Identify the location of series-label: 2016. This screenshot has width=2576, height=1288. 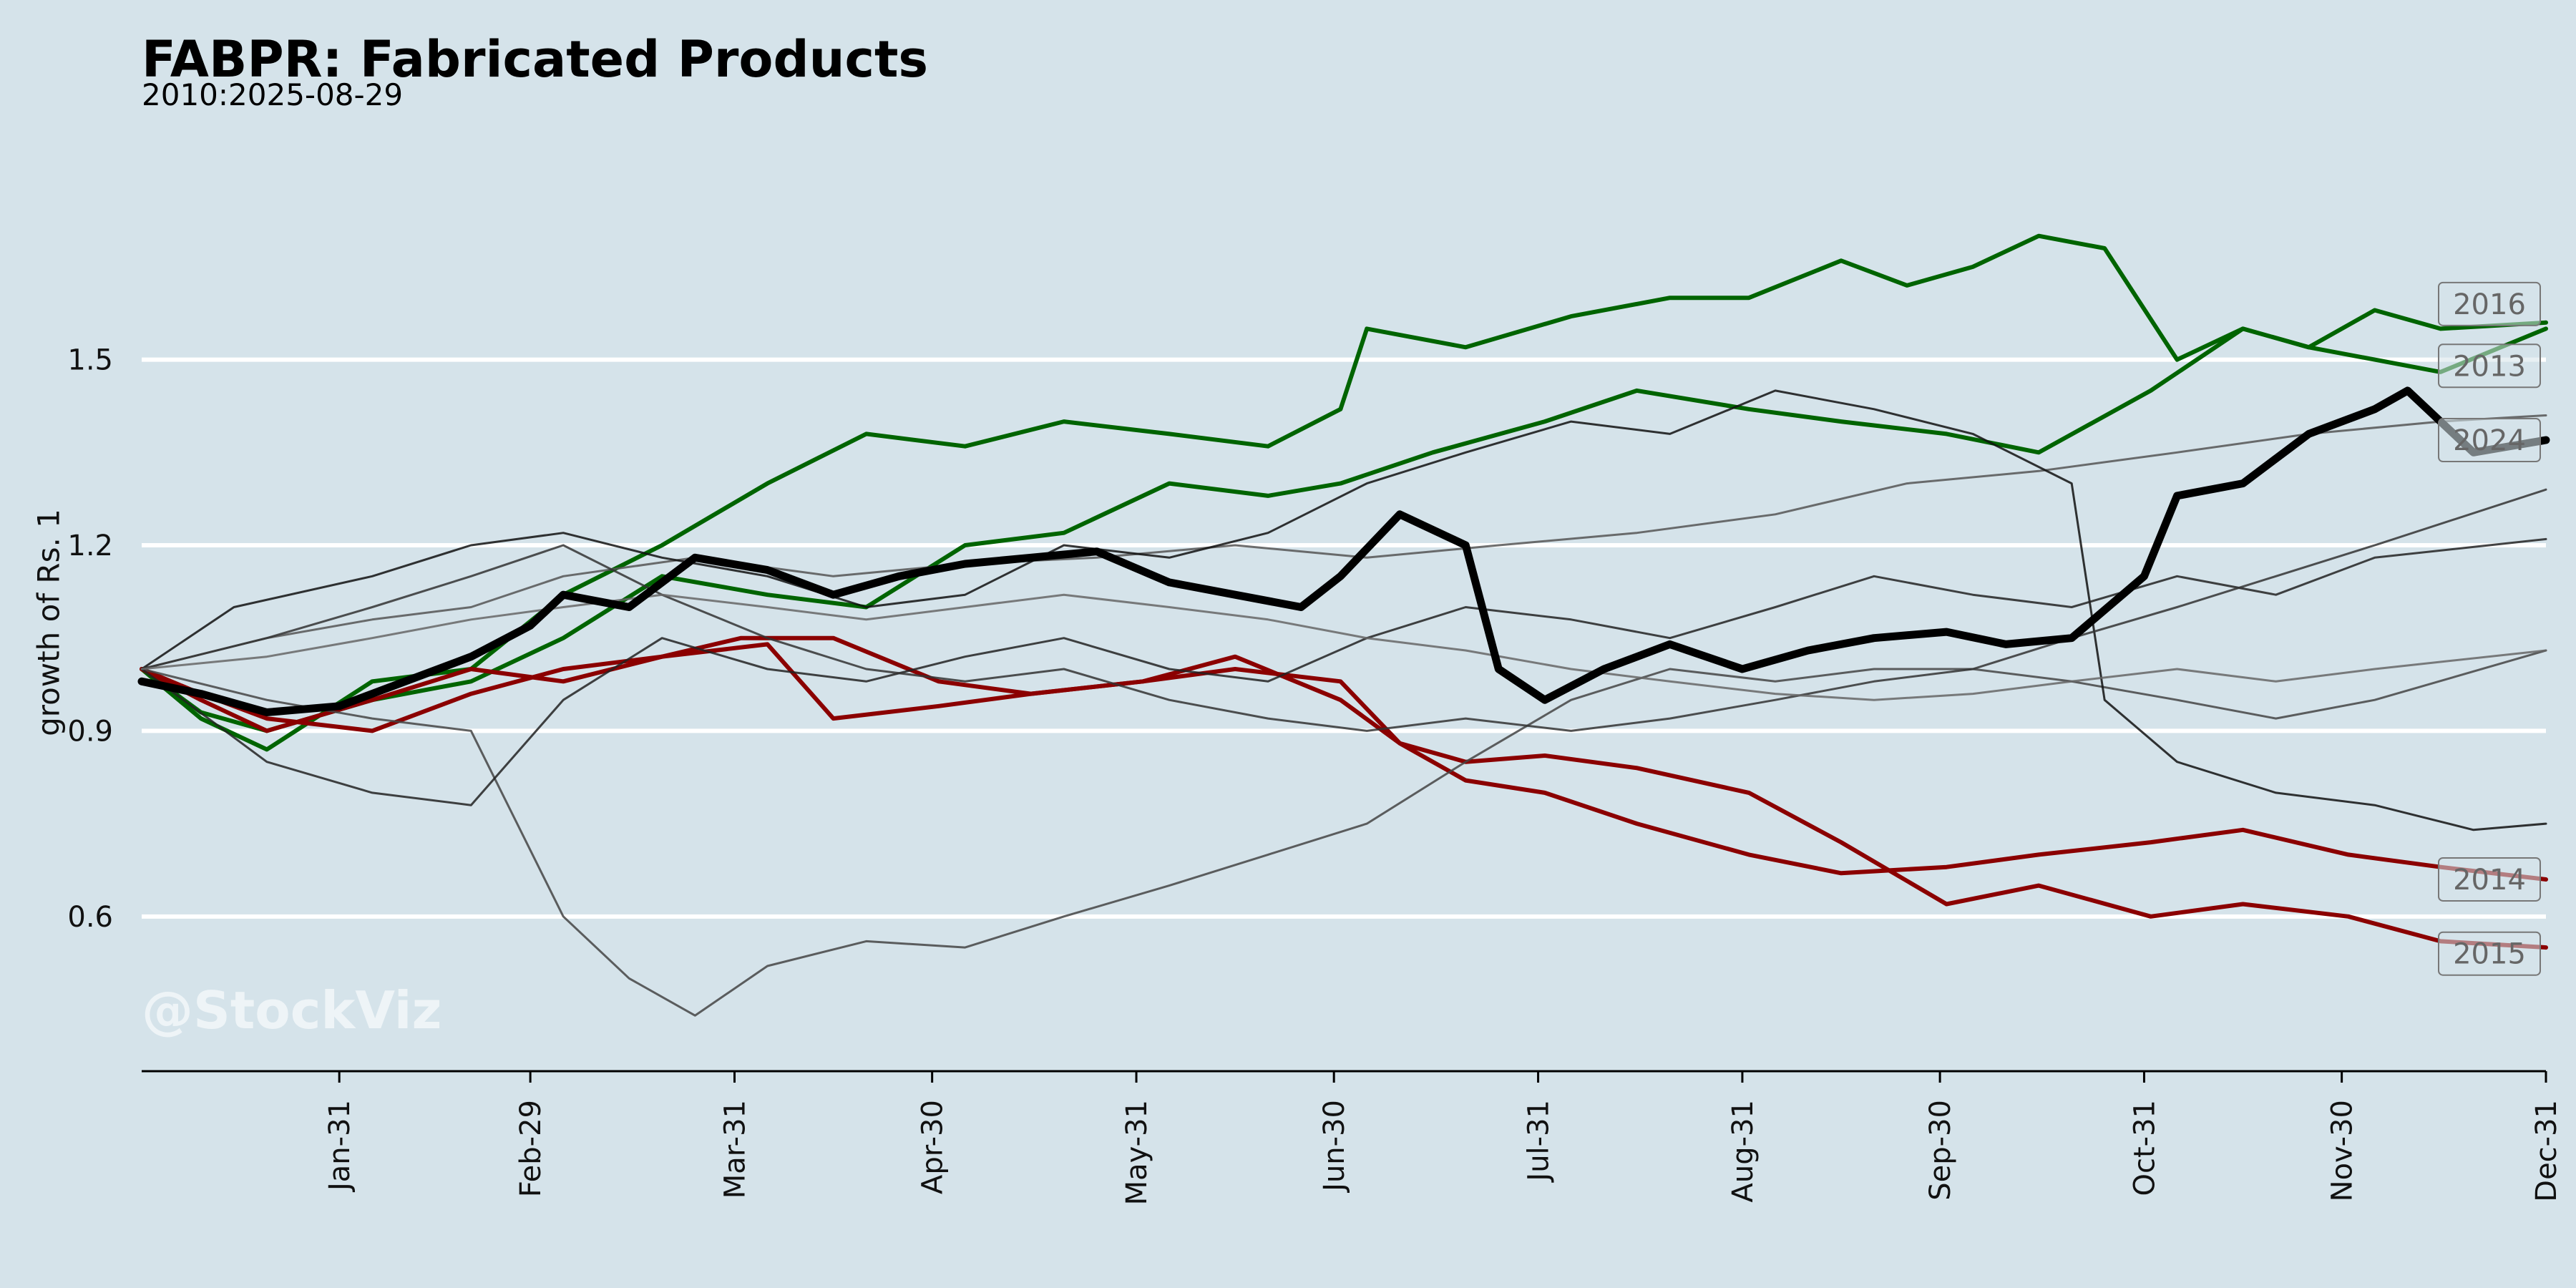
(2489, 304).